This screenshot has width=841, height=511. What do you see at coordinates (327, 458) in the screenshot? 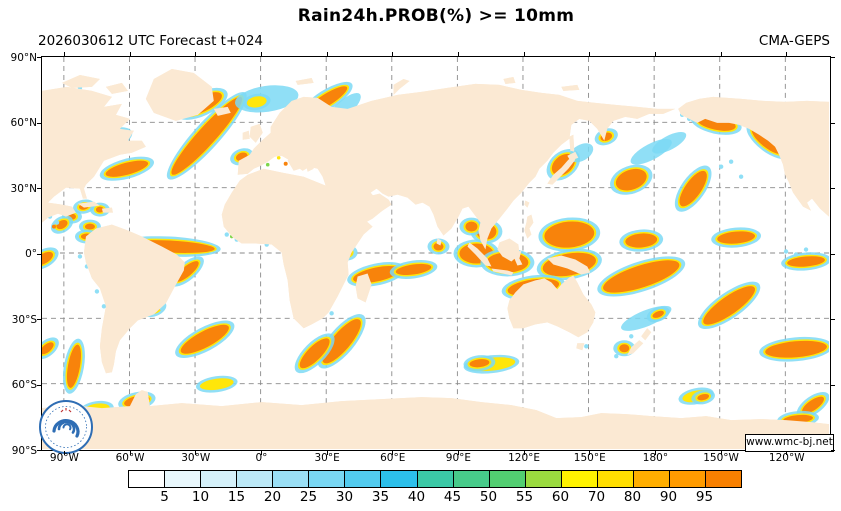
I see `x-axis-tick-label: 30°E` at bounding box center [327, 458].